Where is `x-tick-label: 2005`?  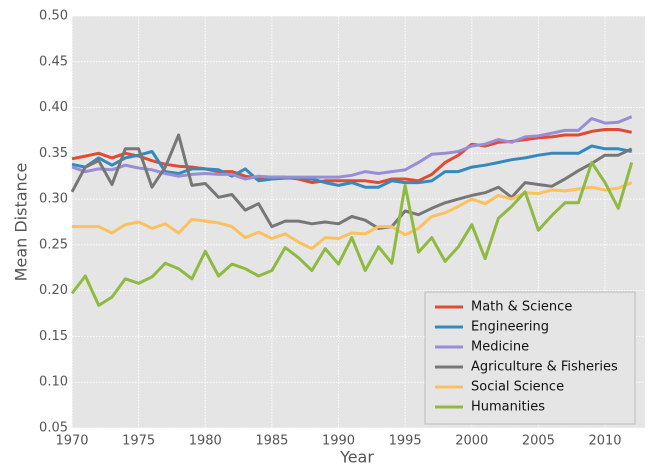
x-tick-label: 2005 is located at coordinates (538, 441).